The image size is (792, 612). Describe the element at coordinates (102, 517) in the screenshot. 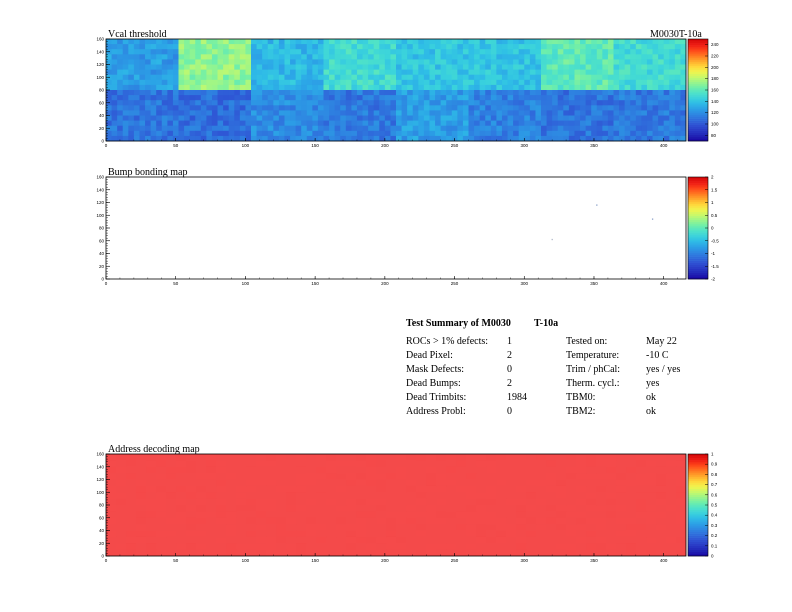

I see `y-tick-label: 60` at that location.